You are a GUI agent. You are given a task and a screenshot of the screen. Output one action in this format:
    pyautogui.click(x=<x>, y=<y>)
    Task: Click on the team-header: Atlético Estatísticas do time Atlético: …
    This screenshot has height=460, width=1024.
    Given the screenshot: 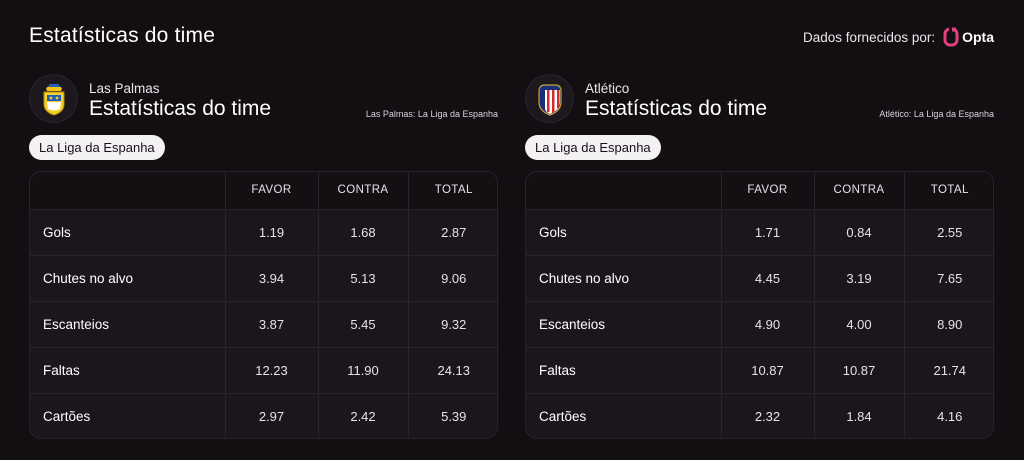 What is the action you would take?
    pyautogui.click(x=759, y=100)
    